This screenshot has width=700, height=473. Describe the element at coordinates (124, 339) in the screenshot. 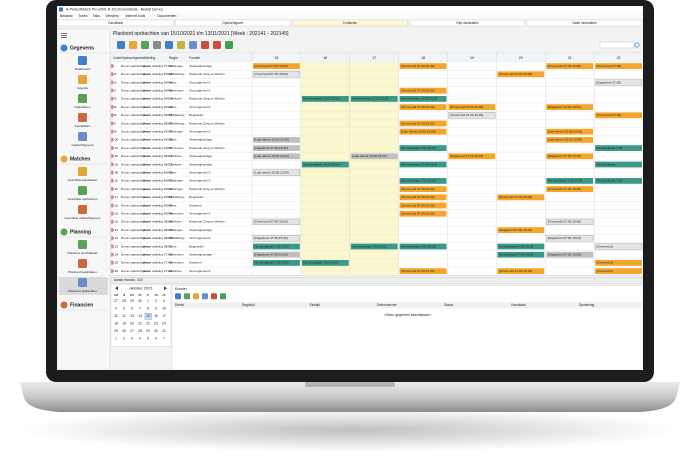

I see `calendar-day: 2` at that location.